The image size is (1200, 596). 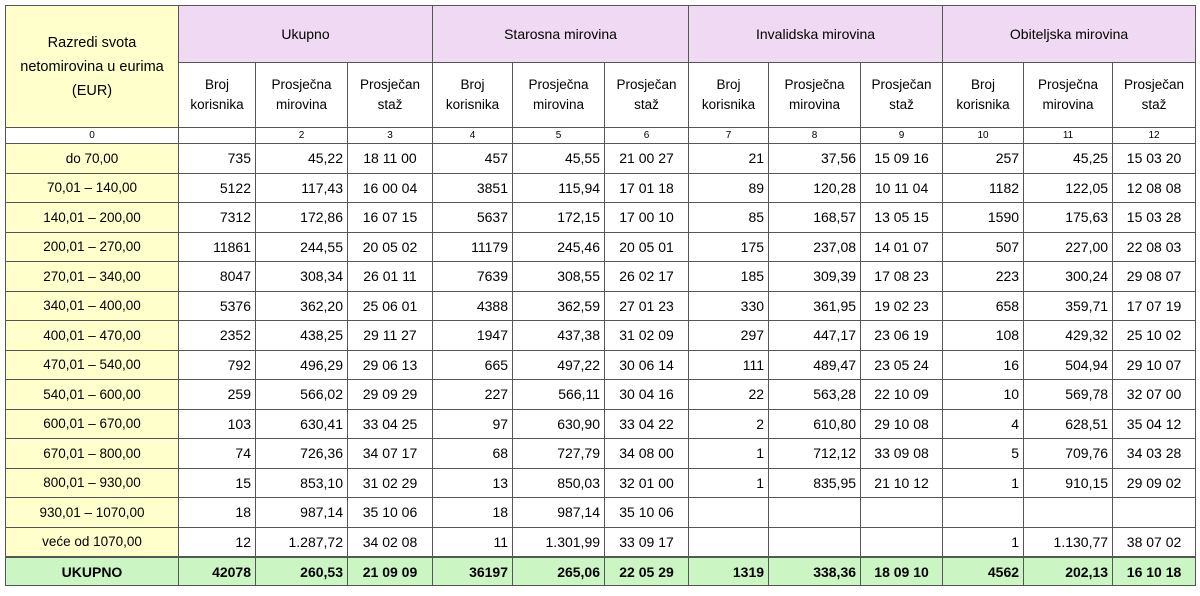 I want to click on cell: 20 05 02, so click(x=390, y=246).